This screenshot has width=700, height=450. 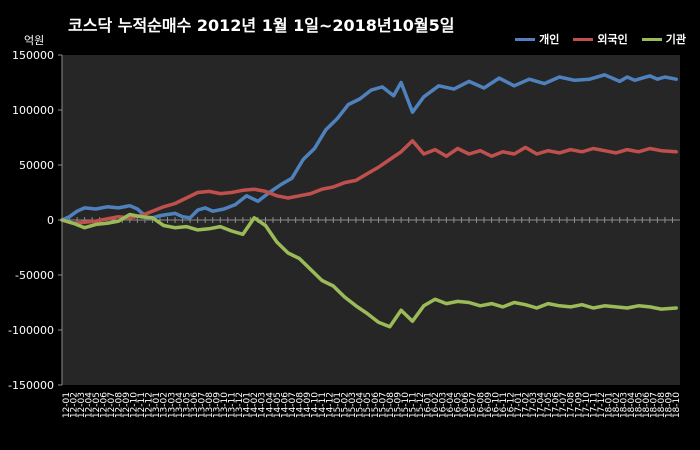 I want to click on x-tick-label: 18-04, so click(x=632, y=405).